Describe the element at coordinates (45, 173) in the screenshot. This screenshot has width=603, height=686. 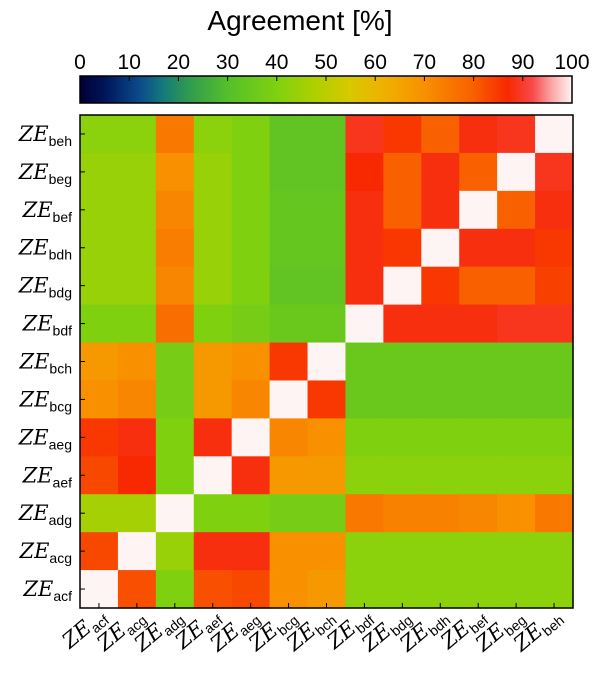
I see `y-tick-label: ZEbeg` at that location.